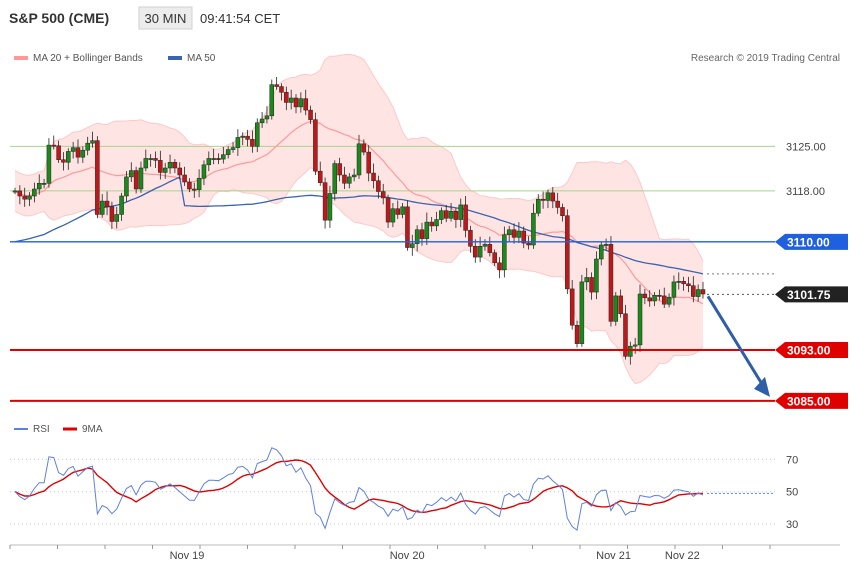 This screenshot has height=581, width=850. What do you see at coordinates (809, 295) in the screenshot?
I see `last-price-tag-label: 3101.75` at bounding box center [809, 295].